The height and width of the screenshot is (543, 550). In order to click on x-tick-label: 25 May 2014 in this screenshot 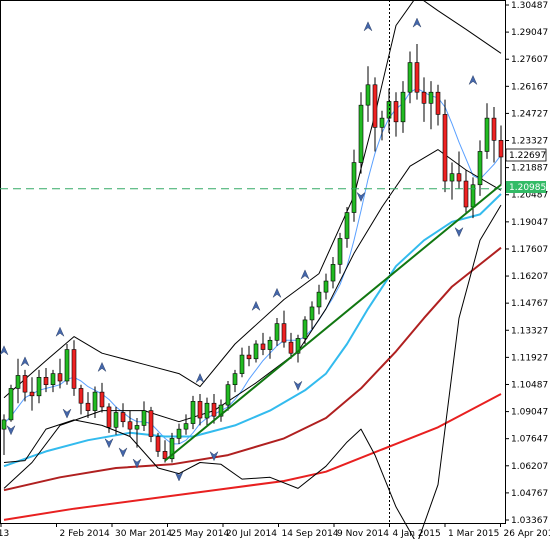, I will do `click(200, 534)`.